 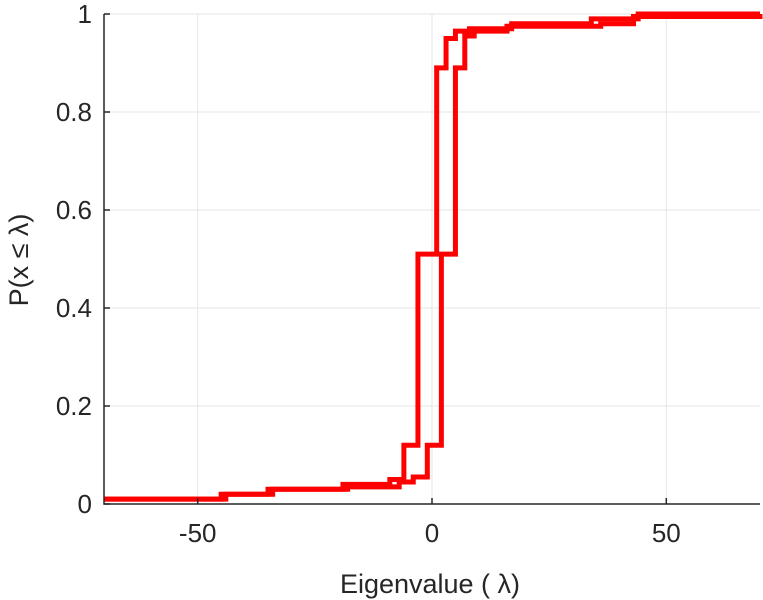 I want to click on x-axis-label: Eigenvalue ( λ), so click(x=430, y=584).